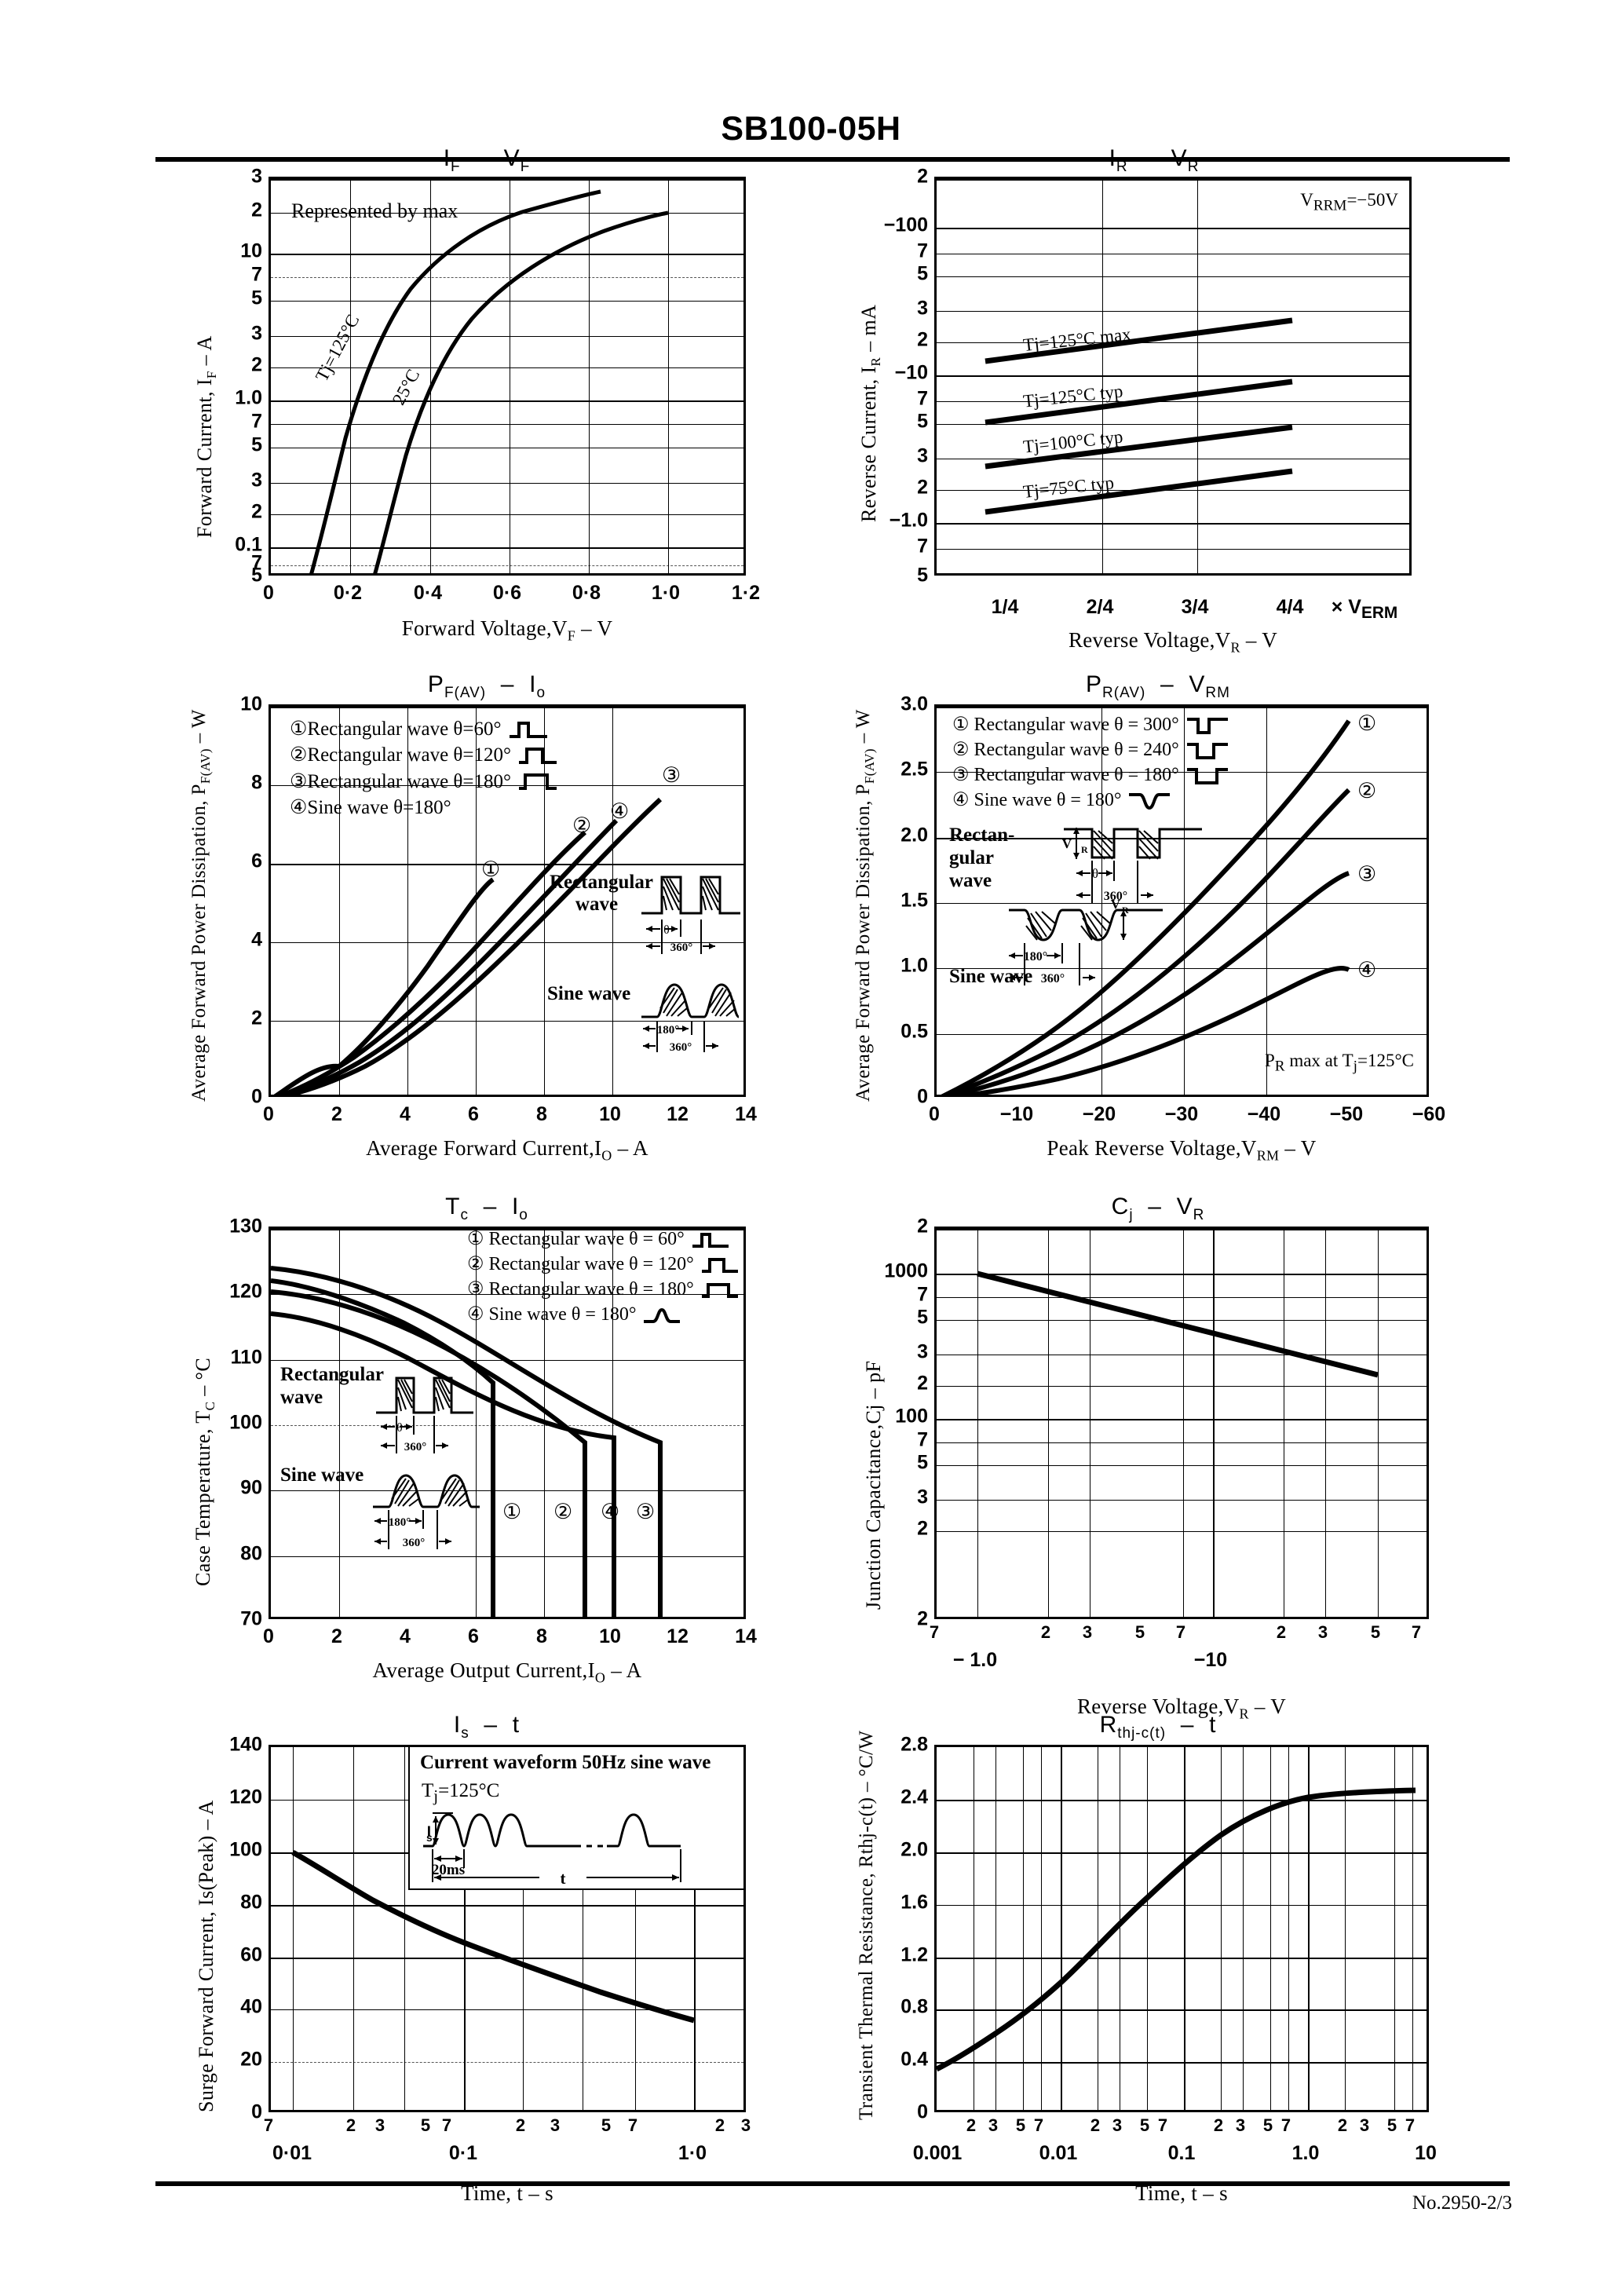 The height and width of the screenshot is (2296, 1622). What do you see at coordinates (245, 1423) in the screenshot?
I see `ytick: 100` at bounding box center [245, 1423].